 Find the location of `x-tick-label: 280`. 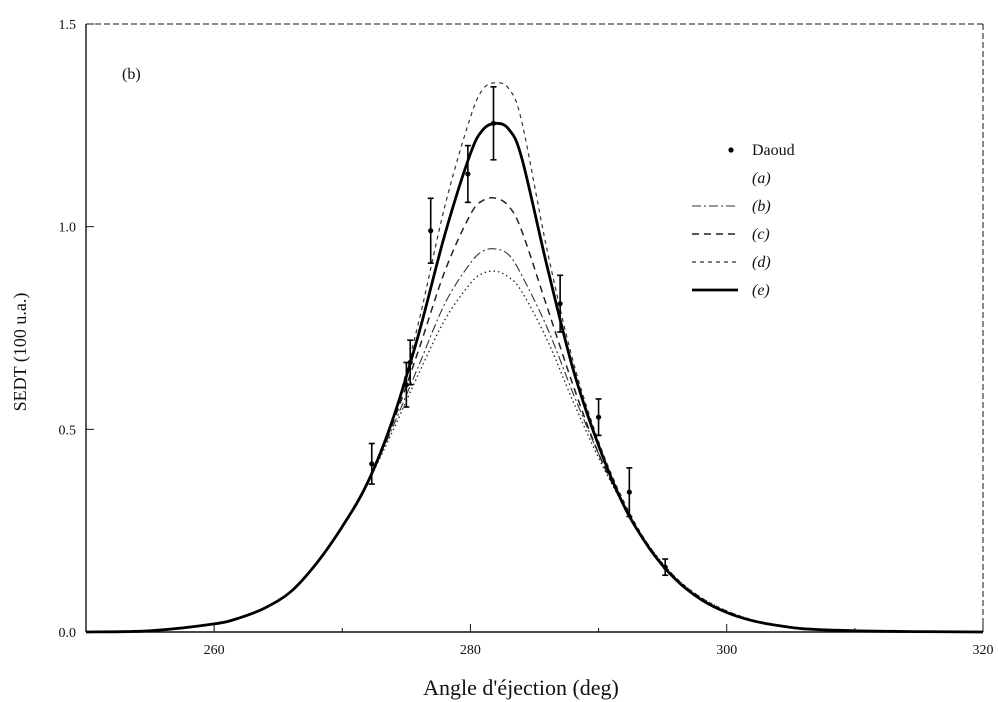

x-tick-label: 280 is located at coordinates (470, 650).